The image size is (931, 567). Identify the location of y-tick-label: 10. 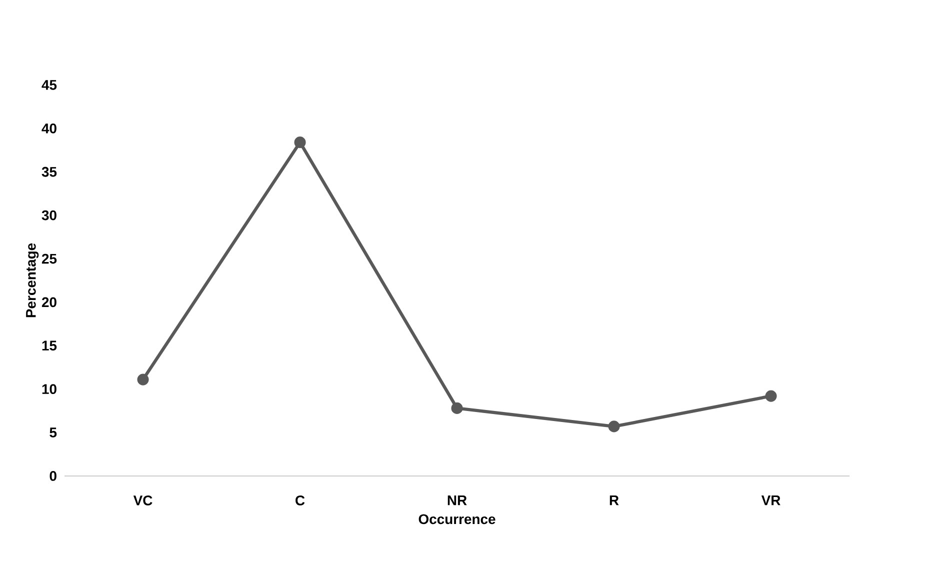
(49, 389).